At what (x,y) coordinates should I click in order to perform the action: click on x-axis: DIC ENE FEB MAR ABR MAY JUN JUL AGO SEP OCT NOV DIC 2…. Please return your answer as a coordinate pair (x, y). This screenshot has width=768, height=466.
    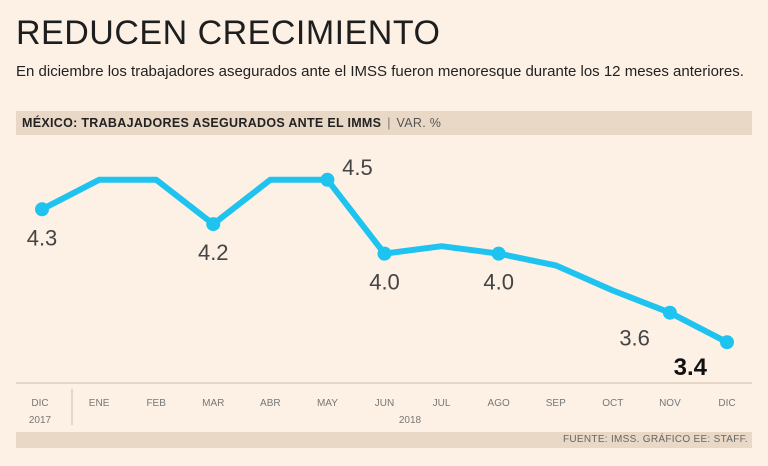
    Looking at the image, I should click on (384, 404).